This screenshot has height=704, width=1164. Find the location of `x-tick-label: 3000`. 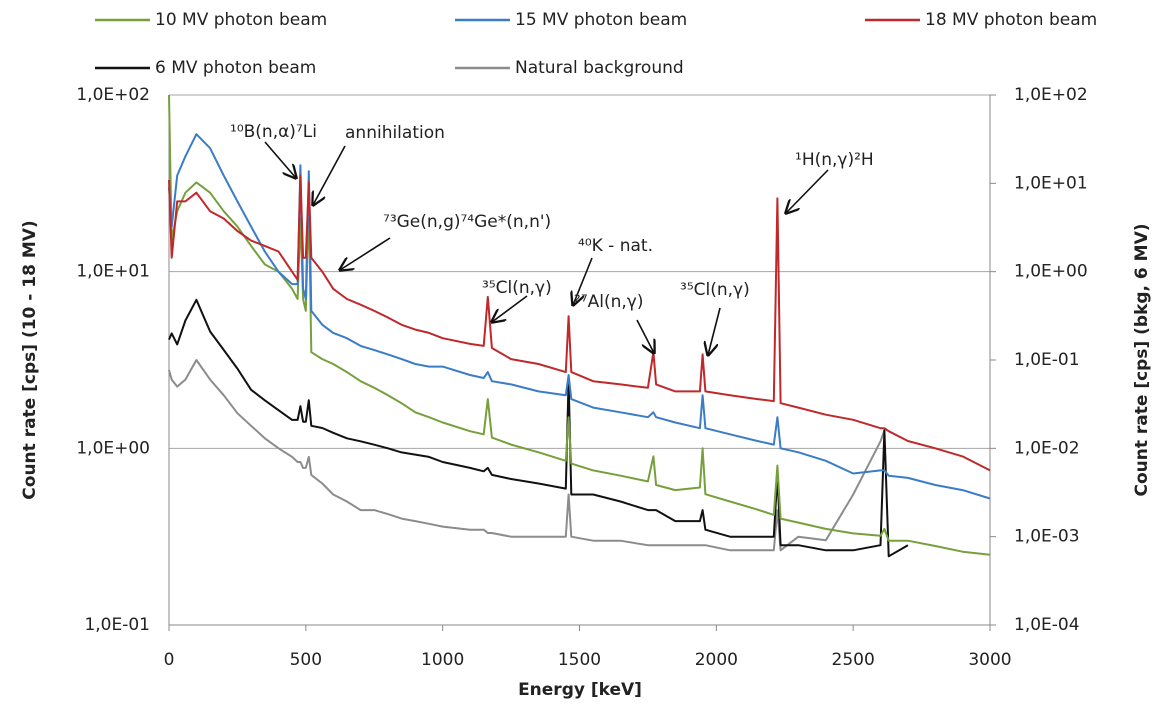

x-tick-label: 3000 is located at coordinates (989, 660).